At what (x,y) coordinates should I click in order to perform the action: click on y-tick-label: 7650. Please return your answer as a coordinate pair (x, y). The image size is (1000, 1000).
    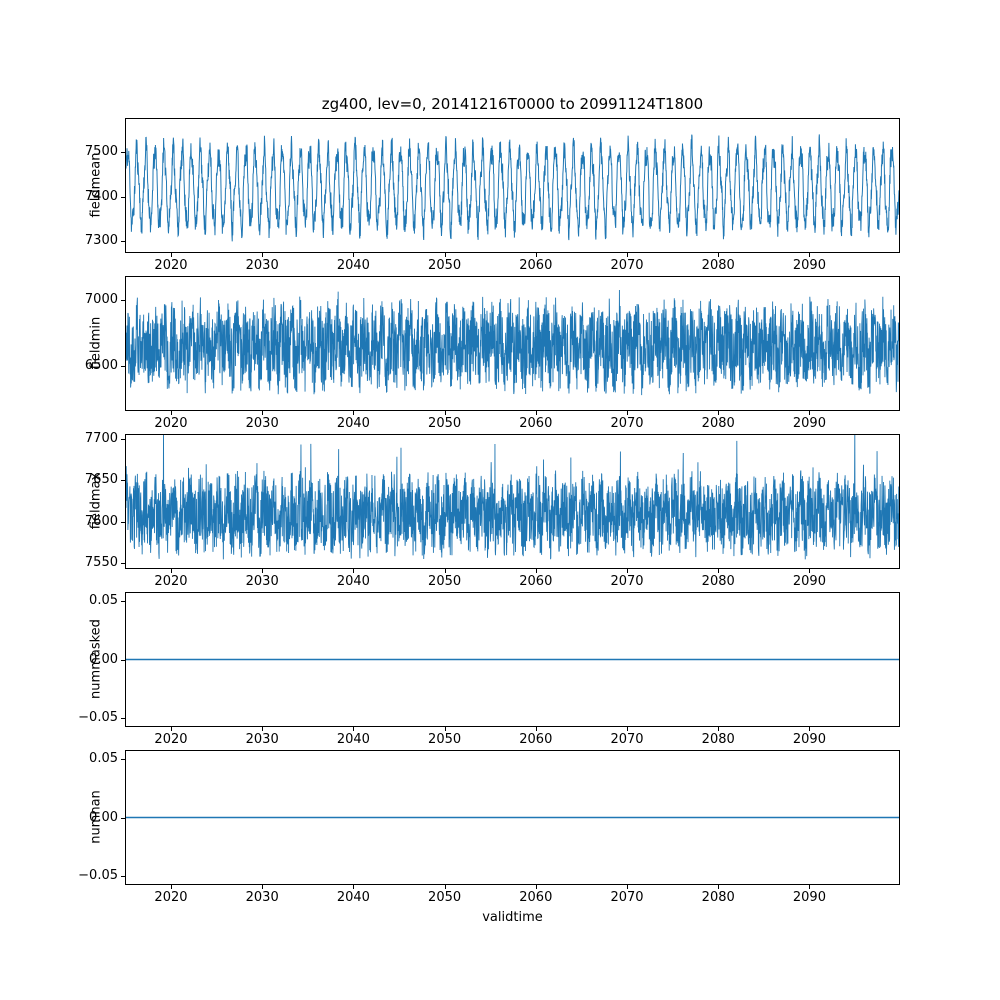
    Looking at the image, I should click on (101, 480).